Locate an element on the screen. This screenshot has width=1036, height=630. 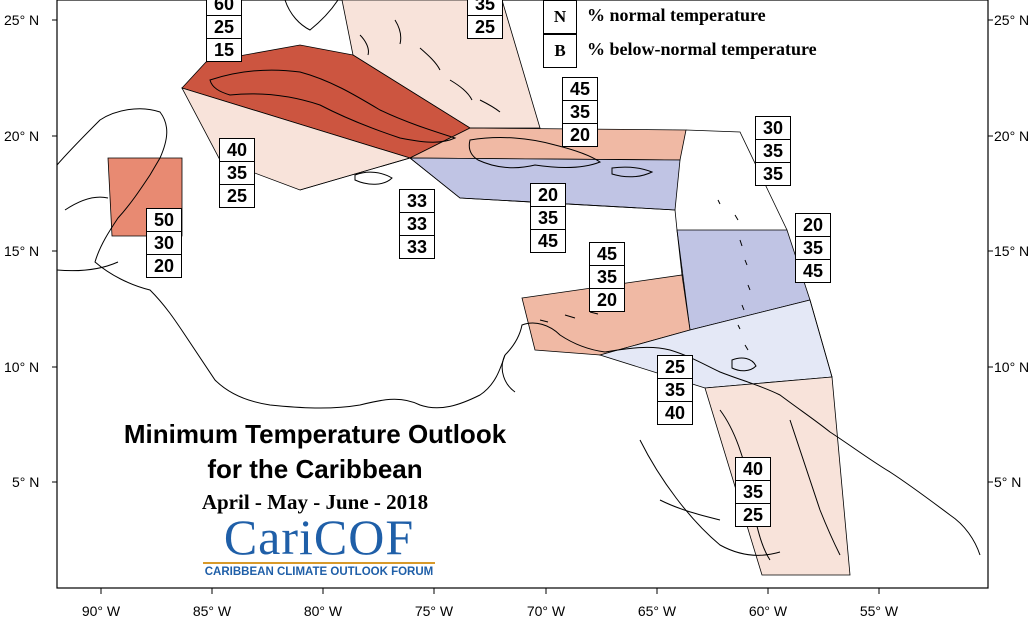
prob-box-abc-islands: 45 35 20 is located at coordinates (607, 277).